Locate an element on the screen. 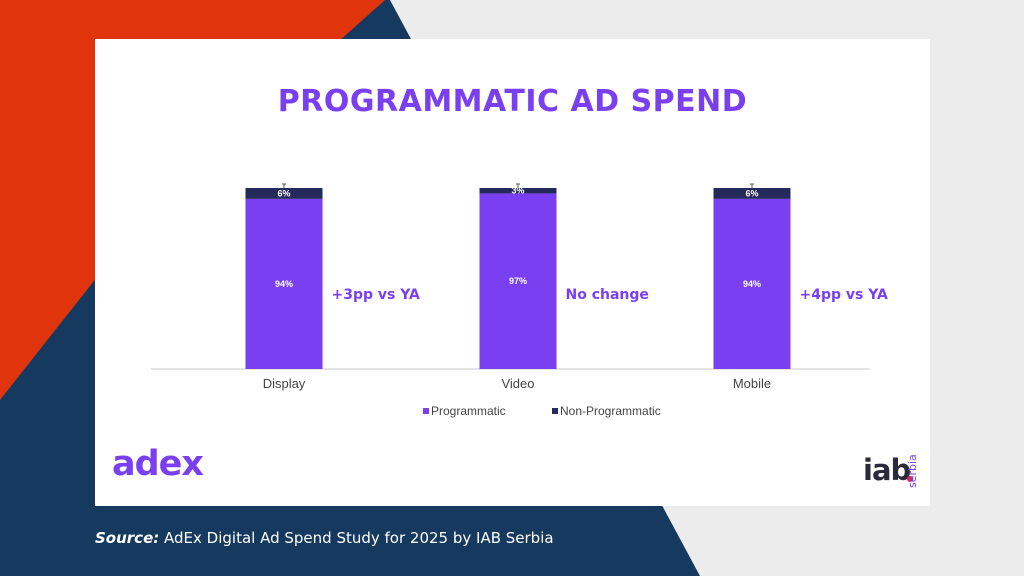 This screenshot has height=576, width=1024. bar-display-non-programmatic is located at coordinates (284, 193).